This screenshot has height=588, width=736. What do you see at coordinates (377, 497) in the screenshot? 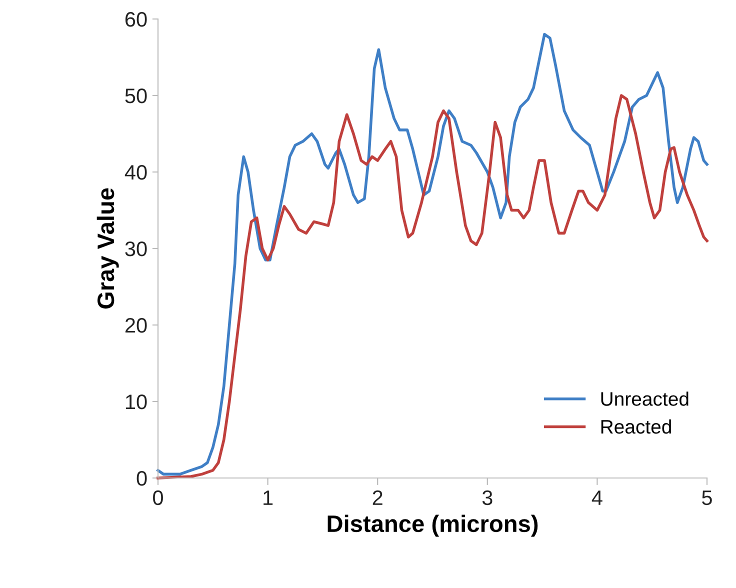
I see `x-tick-label: 2` at bounding box center [377, 497].